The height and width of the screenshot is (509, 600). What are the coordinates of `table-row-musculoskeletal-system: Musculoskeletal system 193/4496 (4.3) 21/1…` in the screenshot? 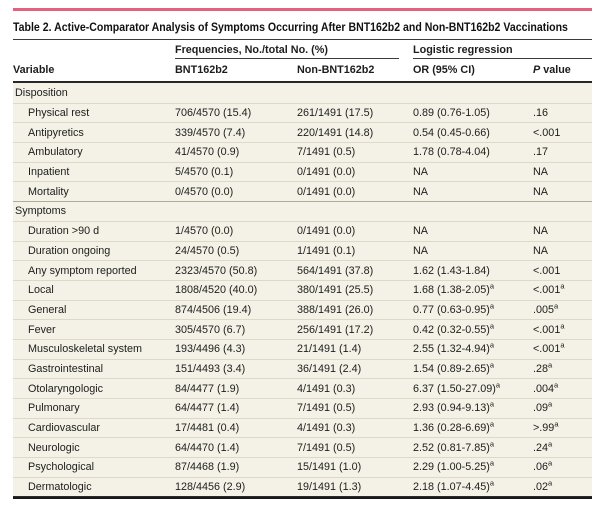 It's located at (302, 348).